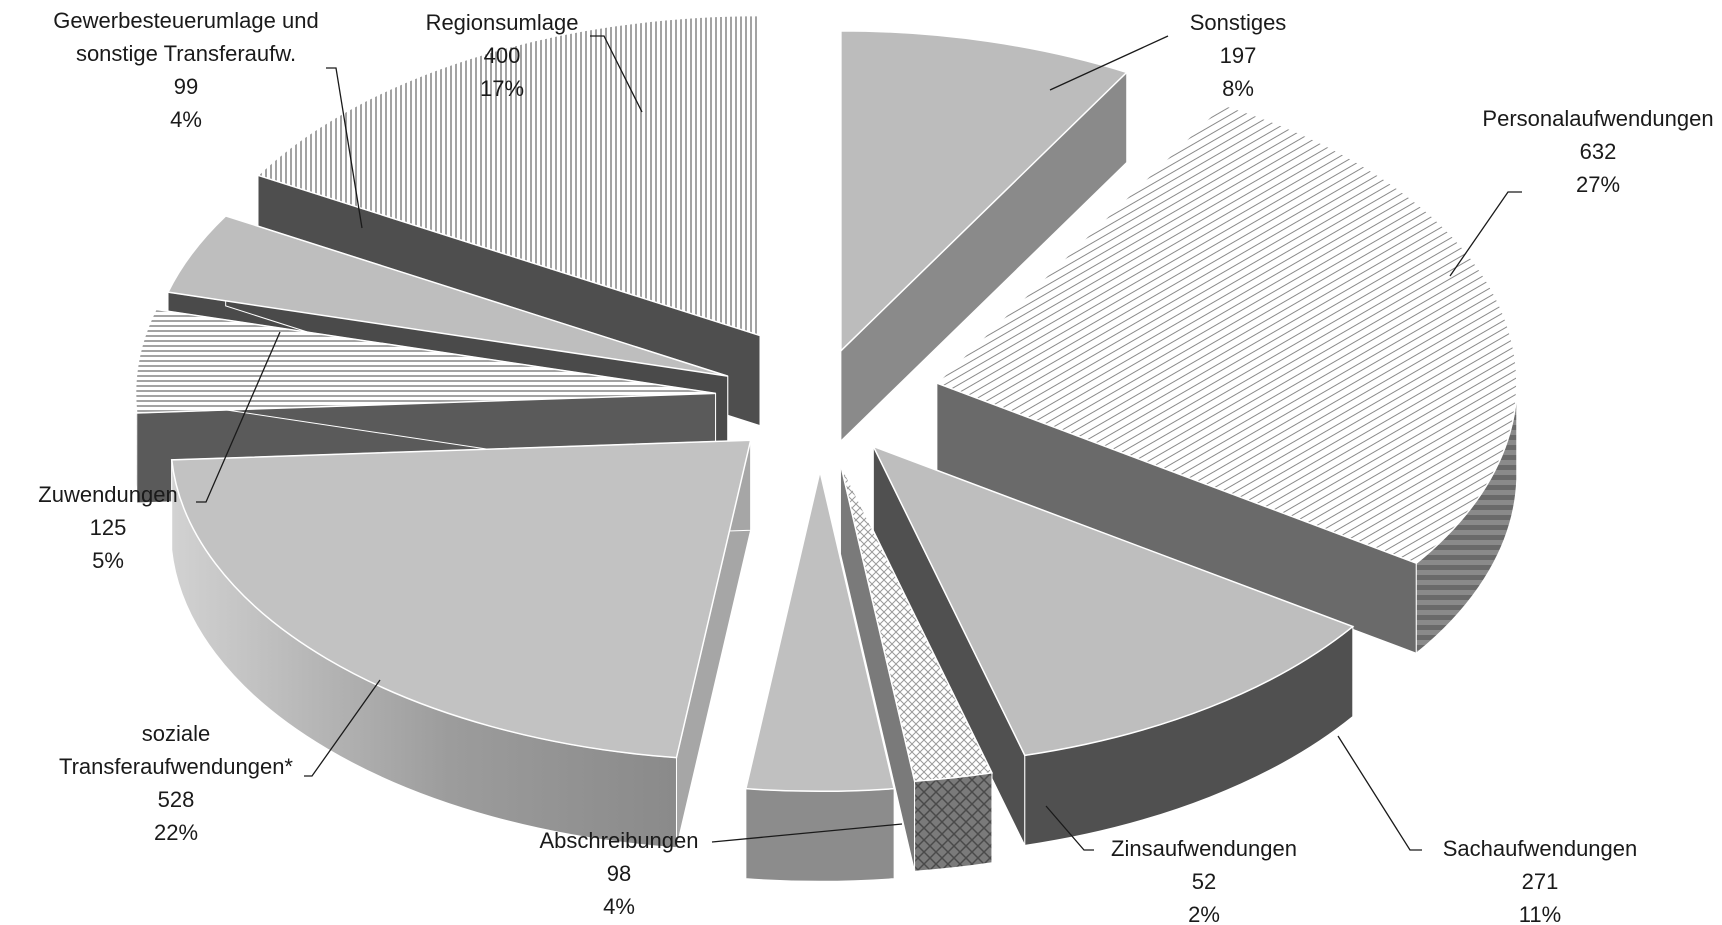 This screenshot has width=1722, height=925. Describe the element at coordinates (107, 494) in the screenshot. I see `data-label-line-zuwendungen-0: Zuwendungen` at that location.